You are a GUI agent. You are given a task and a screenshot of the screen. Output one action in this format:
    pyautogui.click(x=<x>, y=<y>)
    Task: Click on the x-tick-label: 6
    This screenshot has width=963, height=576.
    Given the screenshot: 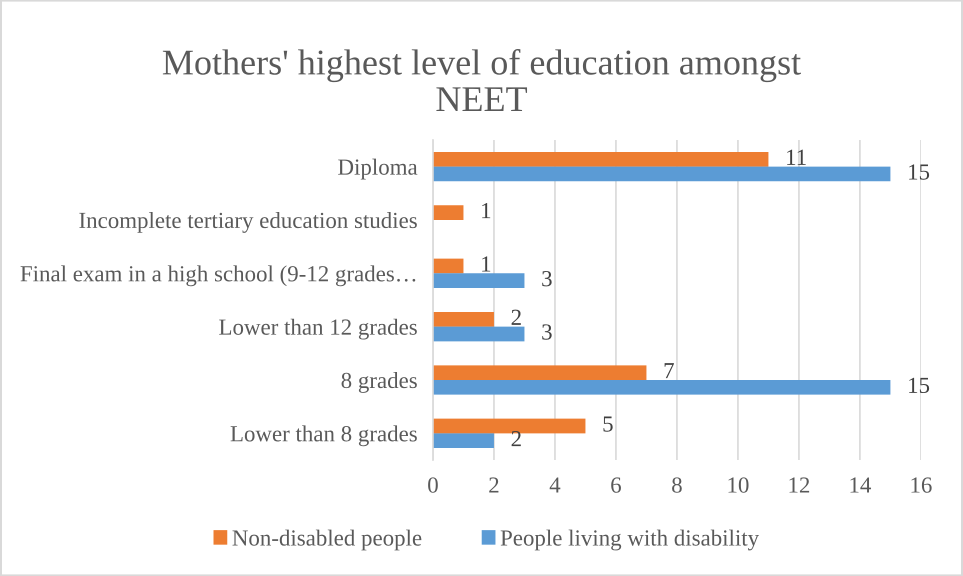 What is the action you would take?
    pyautogui.click(x=616, y=485)
    